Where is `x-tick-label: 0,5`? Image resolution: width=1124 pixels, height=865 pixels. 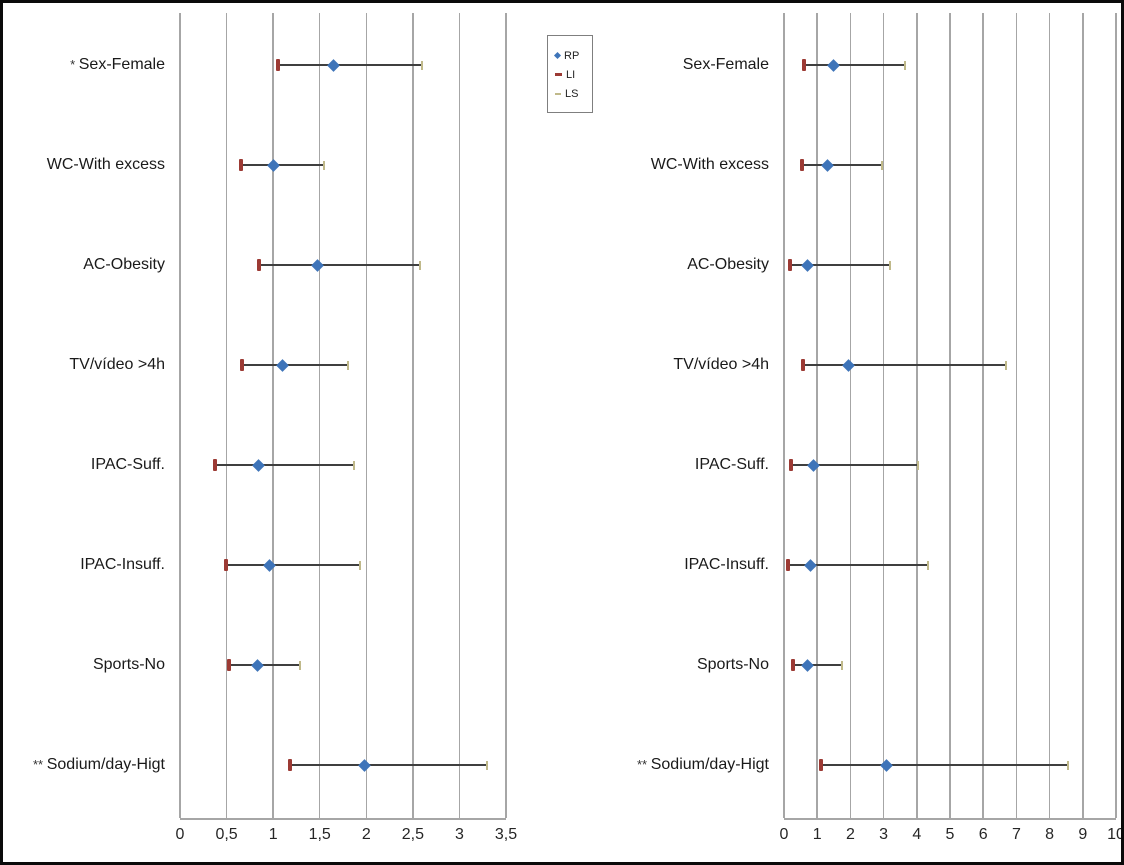
x-tick-label: 0,5 is located at coordinates (226, 834).